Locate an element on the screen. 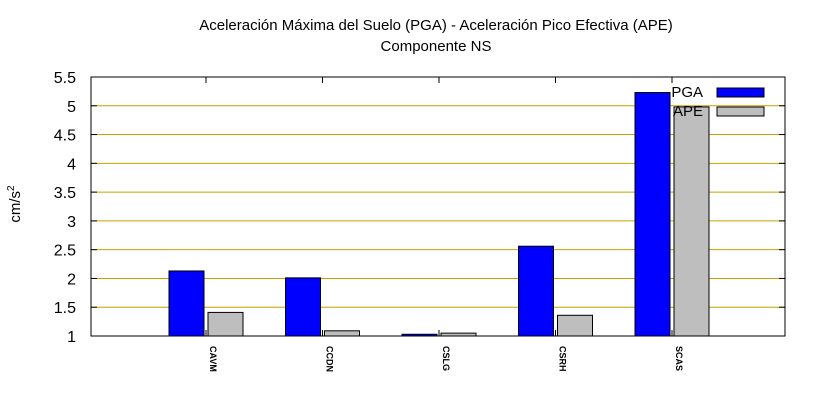 Image resolution: width=820 pixels, height=400 pixels. legend: PGA APE is located at coordinates (718, 102).